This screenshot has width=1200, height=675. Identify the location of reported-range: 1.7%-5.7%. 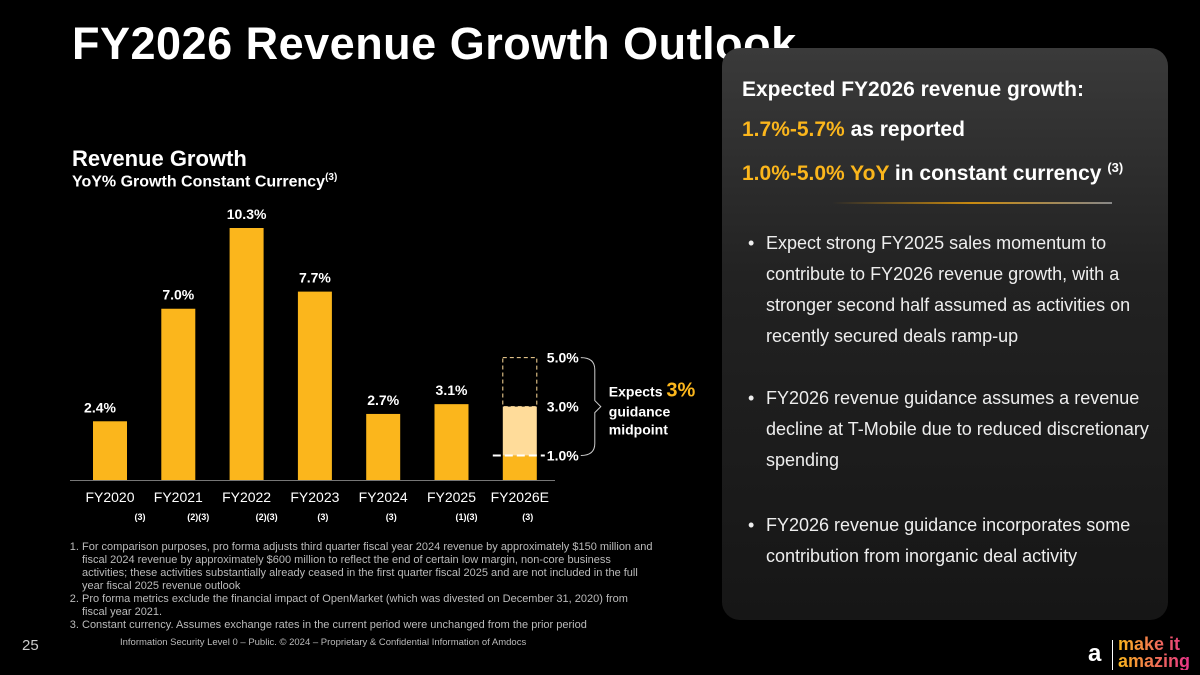
(793, 129).